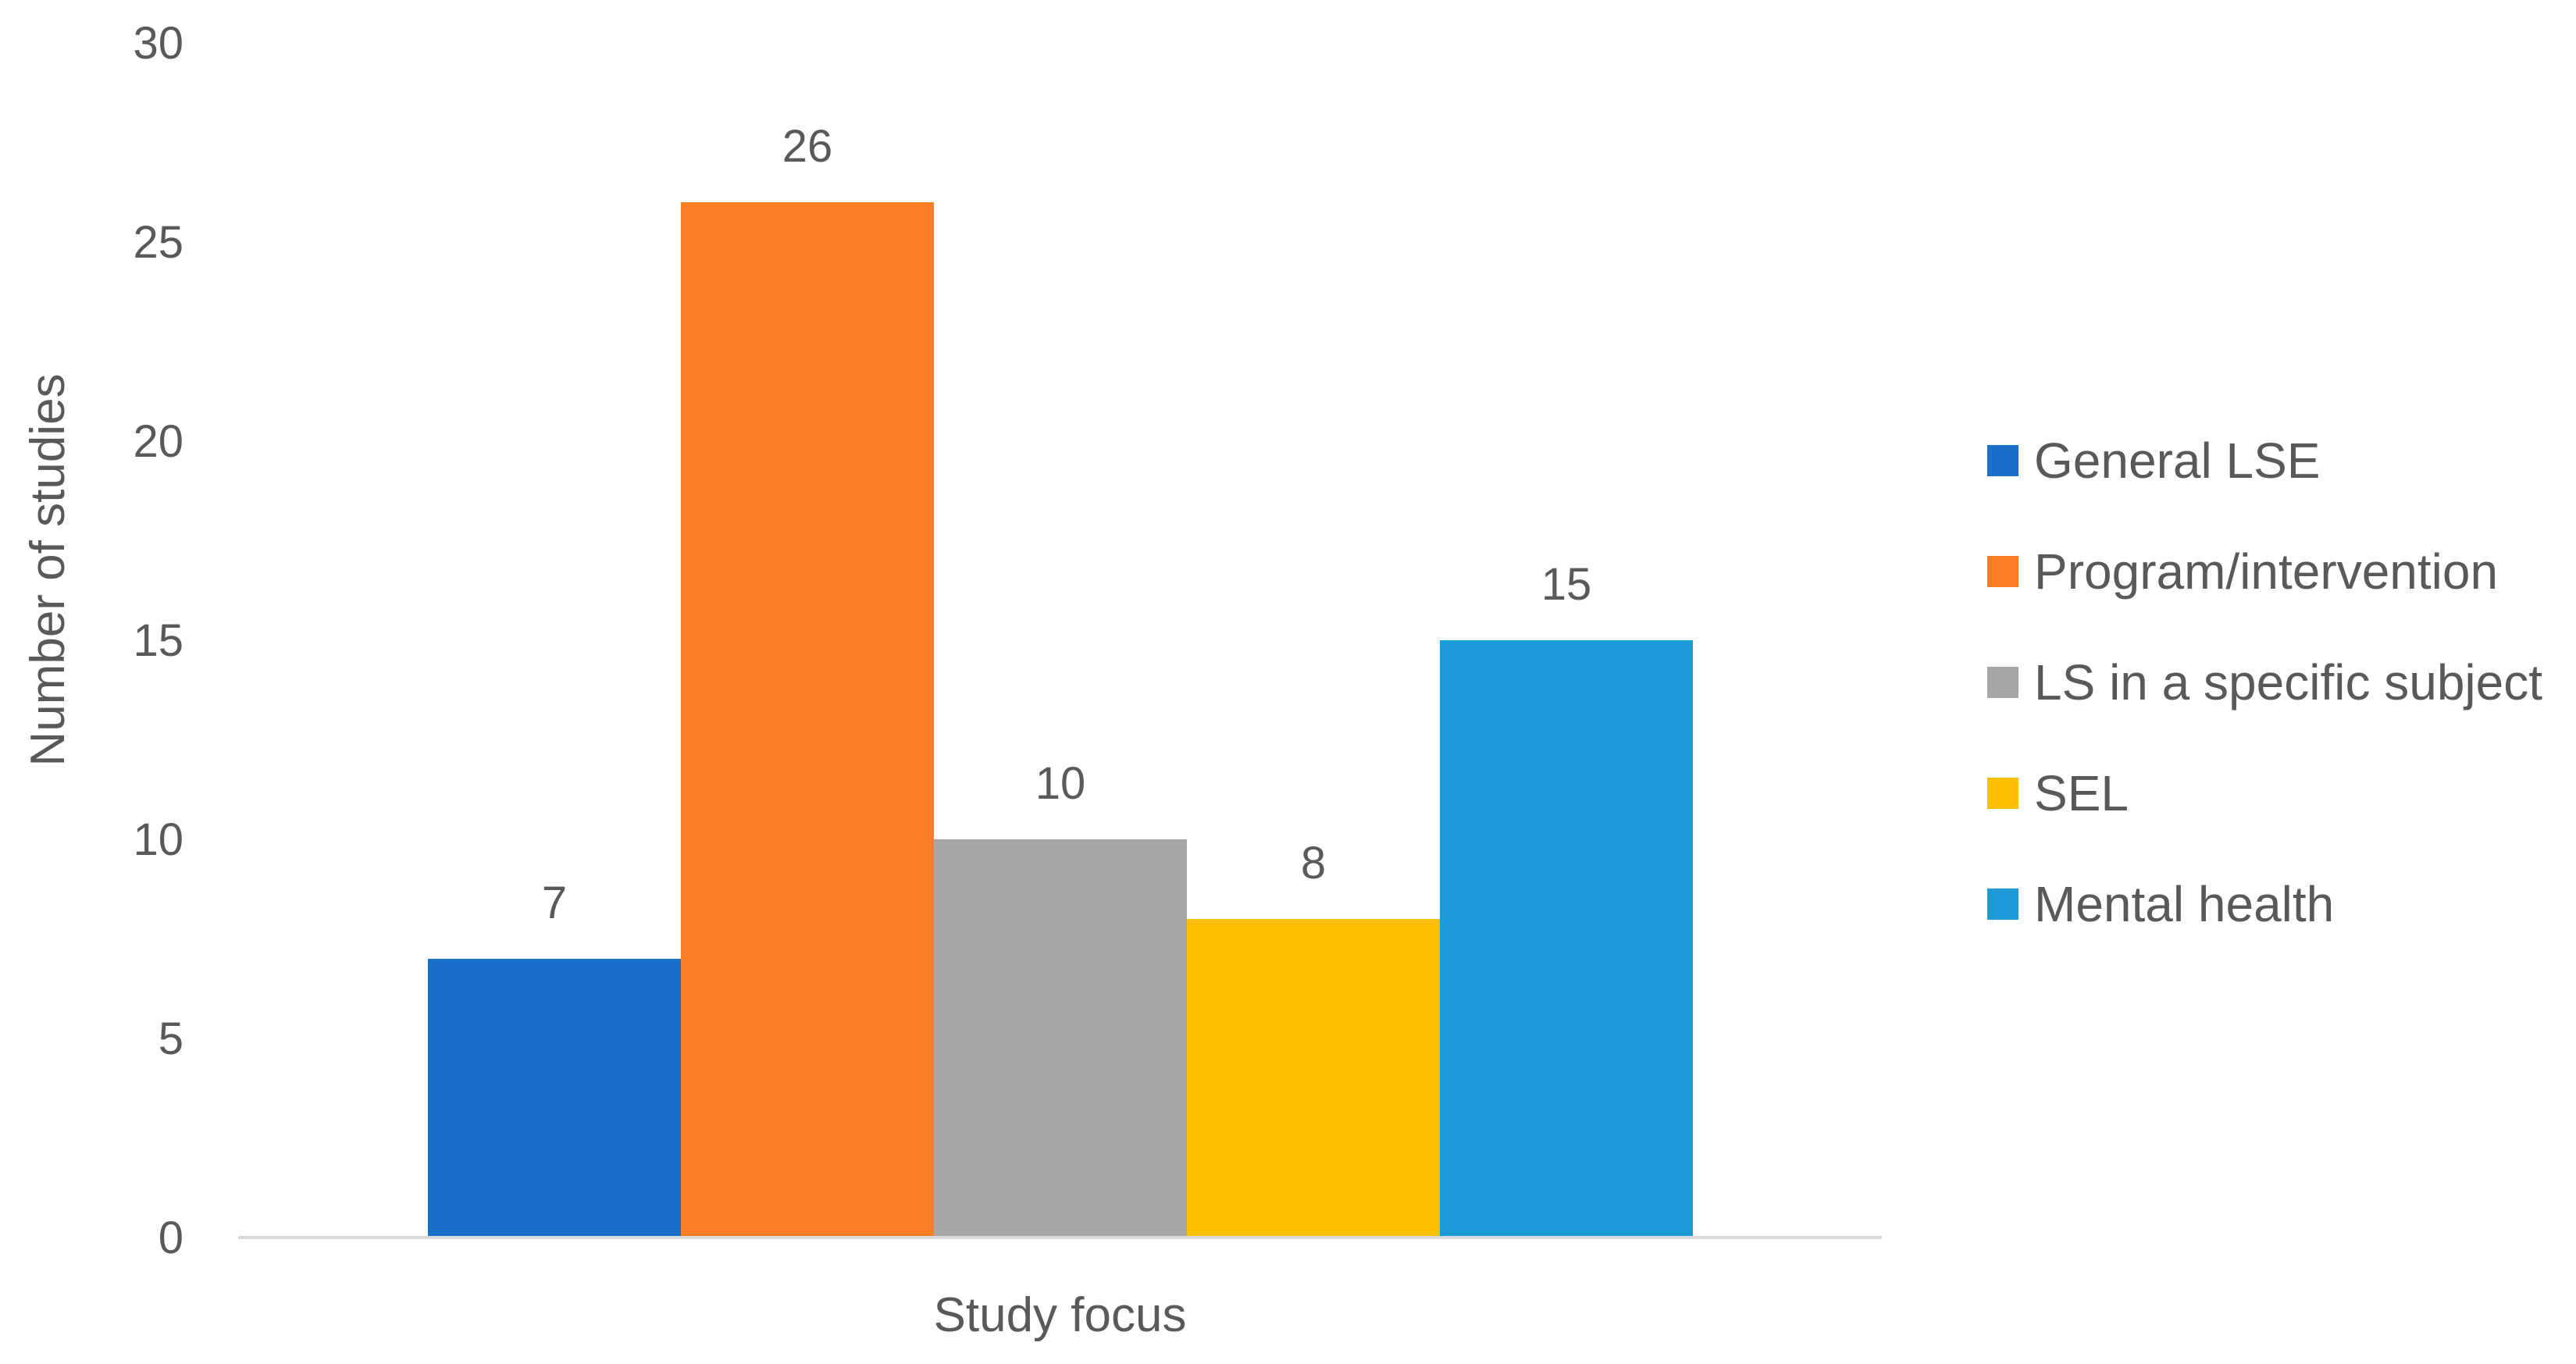 This screenshot has width=2576, height=1364. What do you see at coordinates (171, 1038) in the screenshot?
I see `y-tick-label: 5` at bounding box center [171, 1038].